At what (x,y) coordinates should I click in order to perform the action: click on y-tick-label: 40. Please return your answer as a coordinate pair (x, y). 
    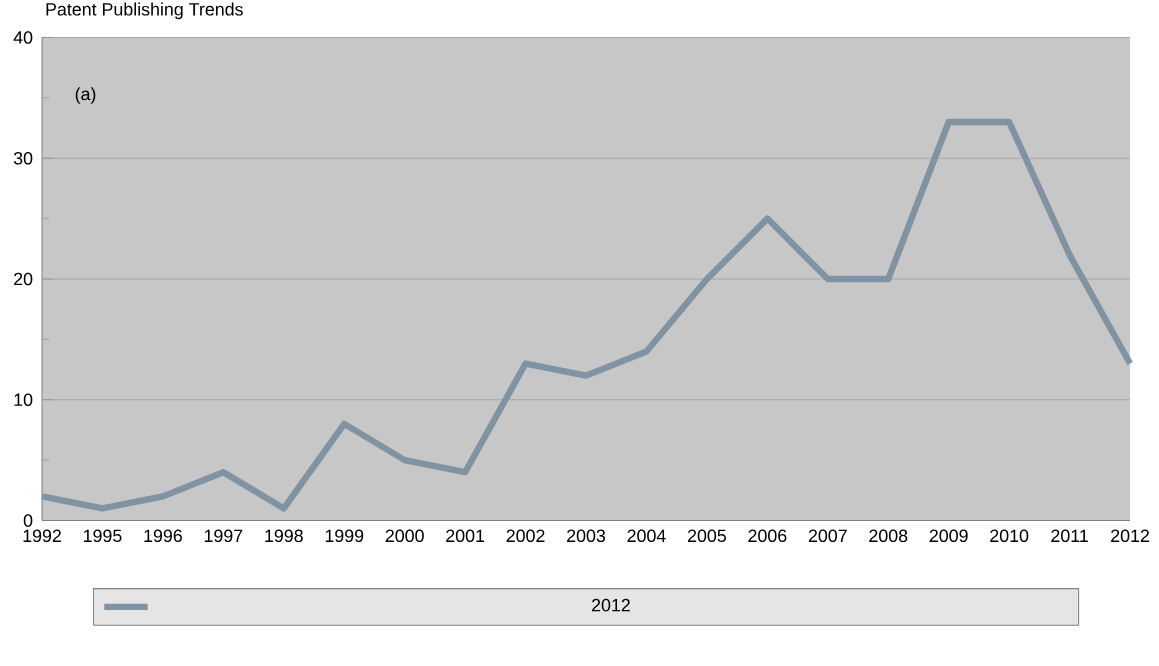
    Looking at the image, I should click on (23, 37).